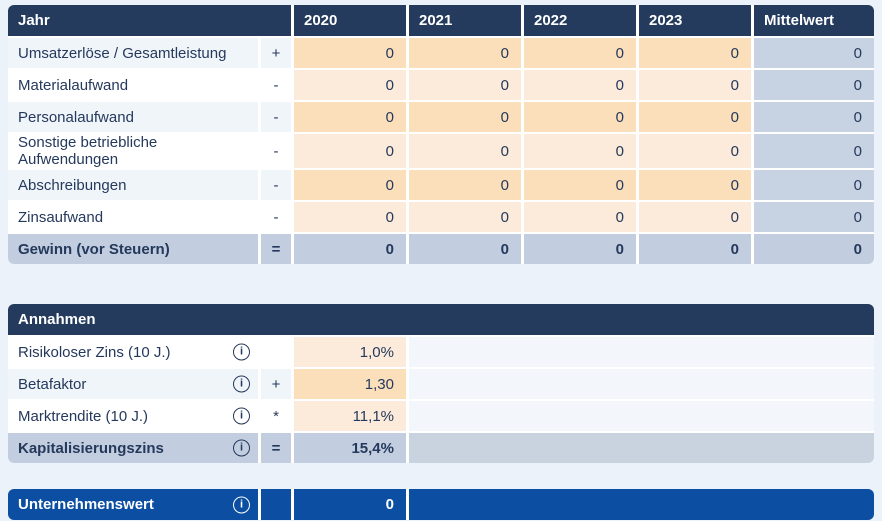 The height and width of the screenshot is (521, 882). I want to click on col-header-2023: 2023, so click(695, 20).